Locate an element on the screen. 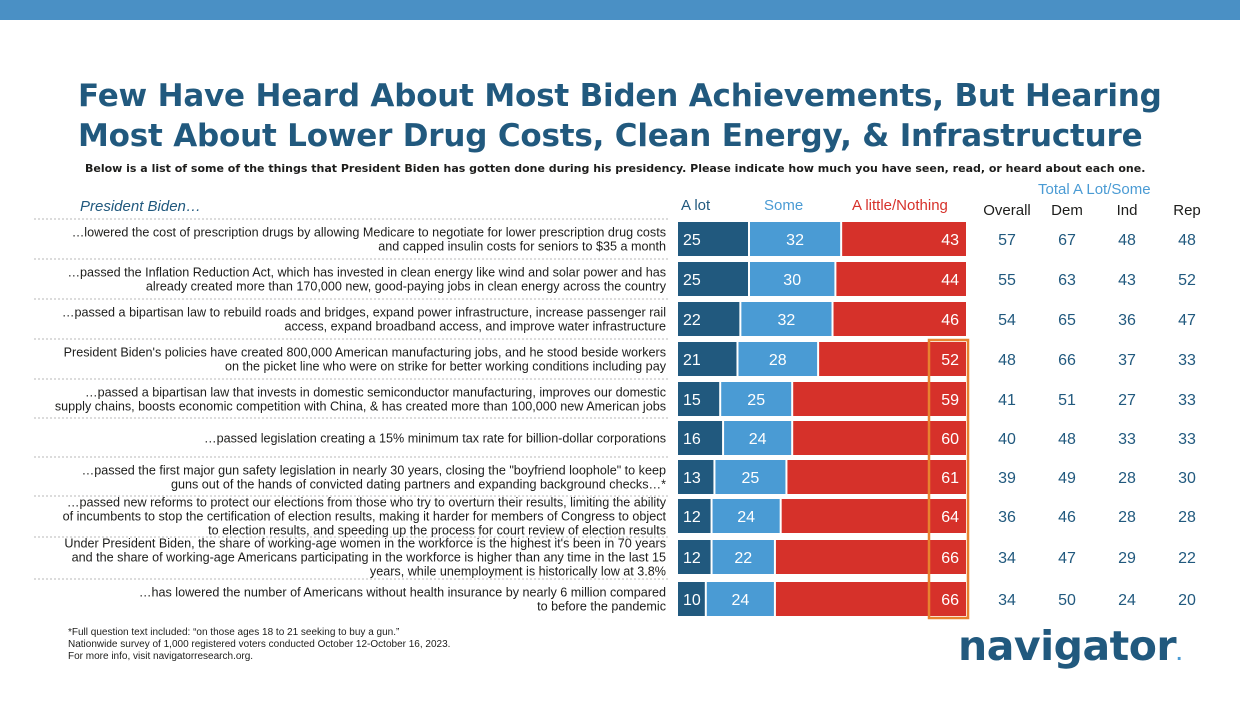 The height and width of the screenshot is (726, 1240). total-value-dem: 48 is located at coordinates (1067, 439).